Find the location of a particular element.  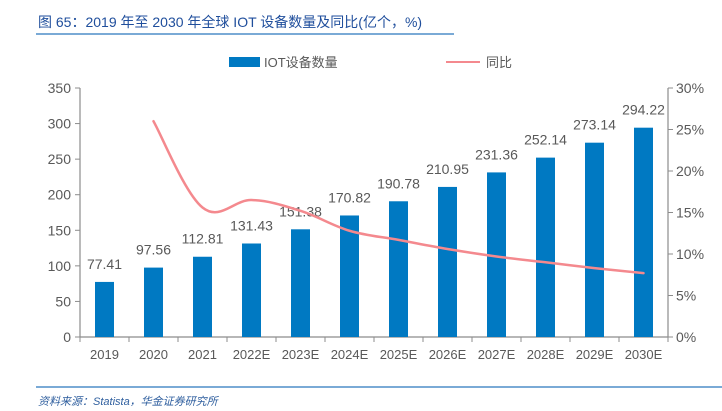

bar-data-label: 77.41 is located at coordinates (104, 264).